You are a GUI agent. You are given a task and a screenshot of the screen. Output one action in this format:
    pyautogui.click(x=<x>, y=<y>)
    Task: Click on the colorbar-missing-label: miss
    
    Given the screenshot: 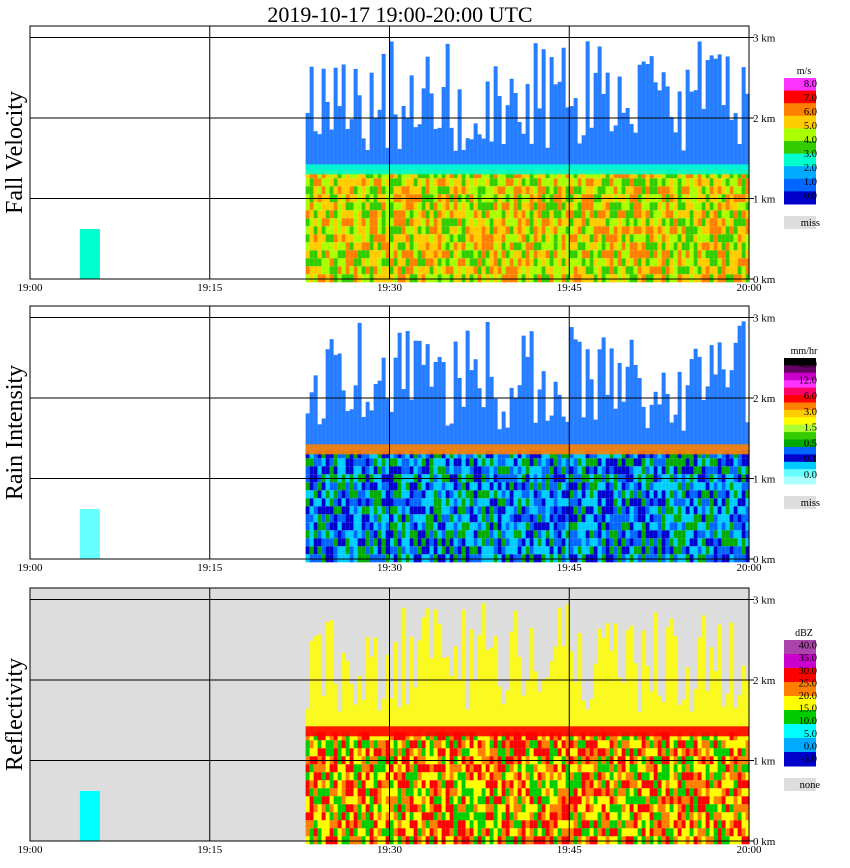 What is the action you would take?
    pyautogui.click(x=810, y=223)
    